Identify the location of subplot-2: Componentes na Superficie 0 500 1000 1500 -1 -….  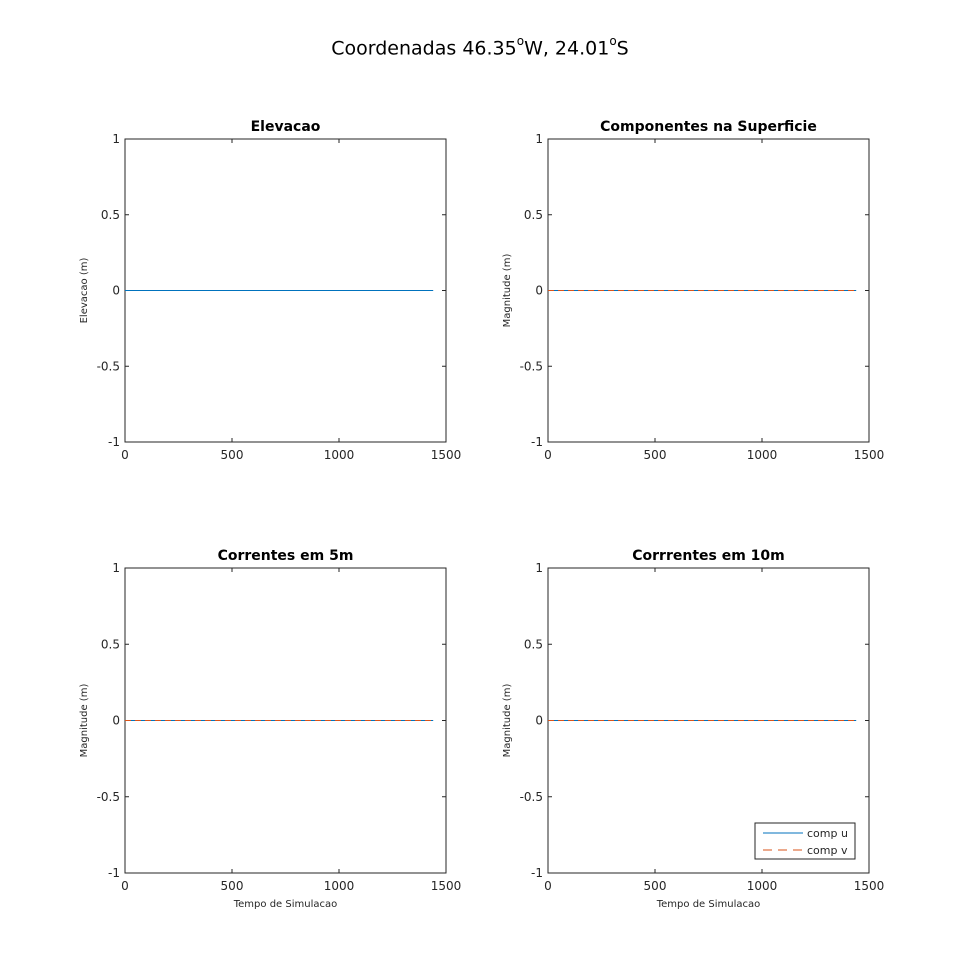
(693, 290).